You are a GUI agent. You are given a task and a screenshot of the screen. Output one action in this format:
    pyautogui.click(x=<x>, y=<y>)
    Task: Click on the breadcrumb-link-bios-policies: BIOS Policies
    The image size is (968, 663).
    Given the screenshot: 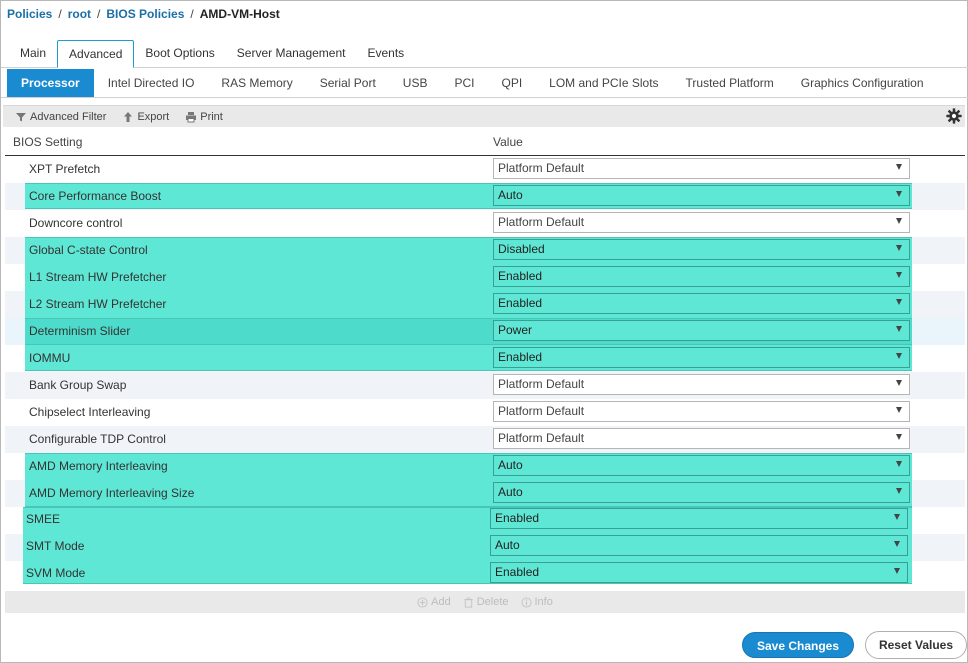 What is the action you would take?
    pyautogui.click(x=145, y=14)
    